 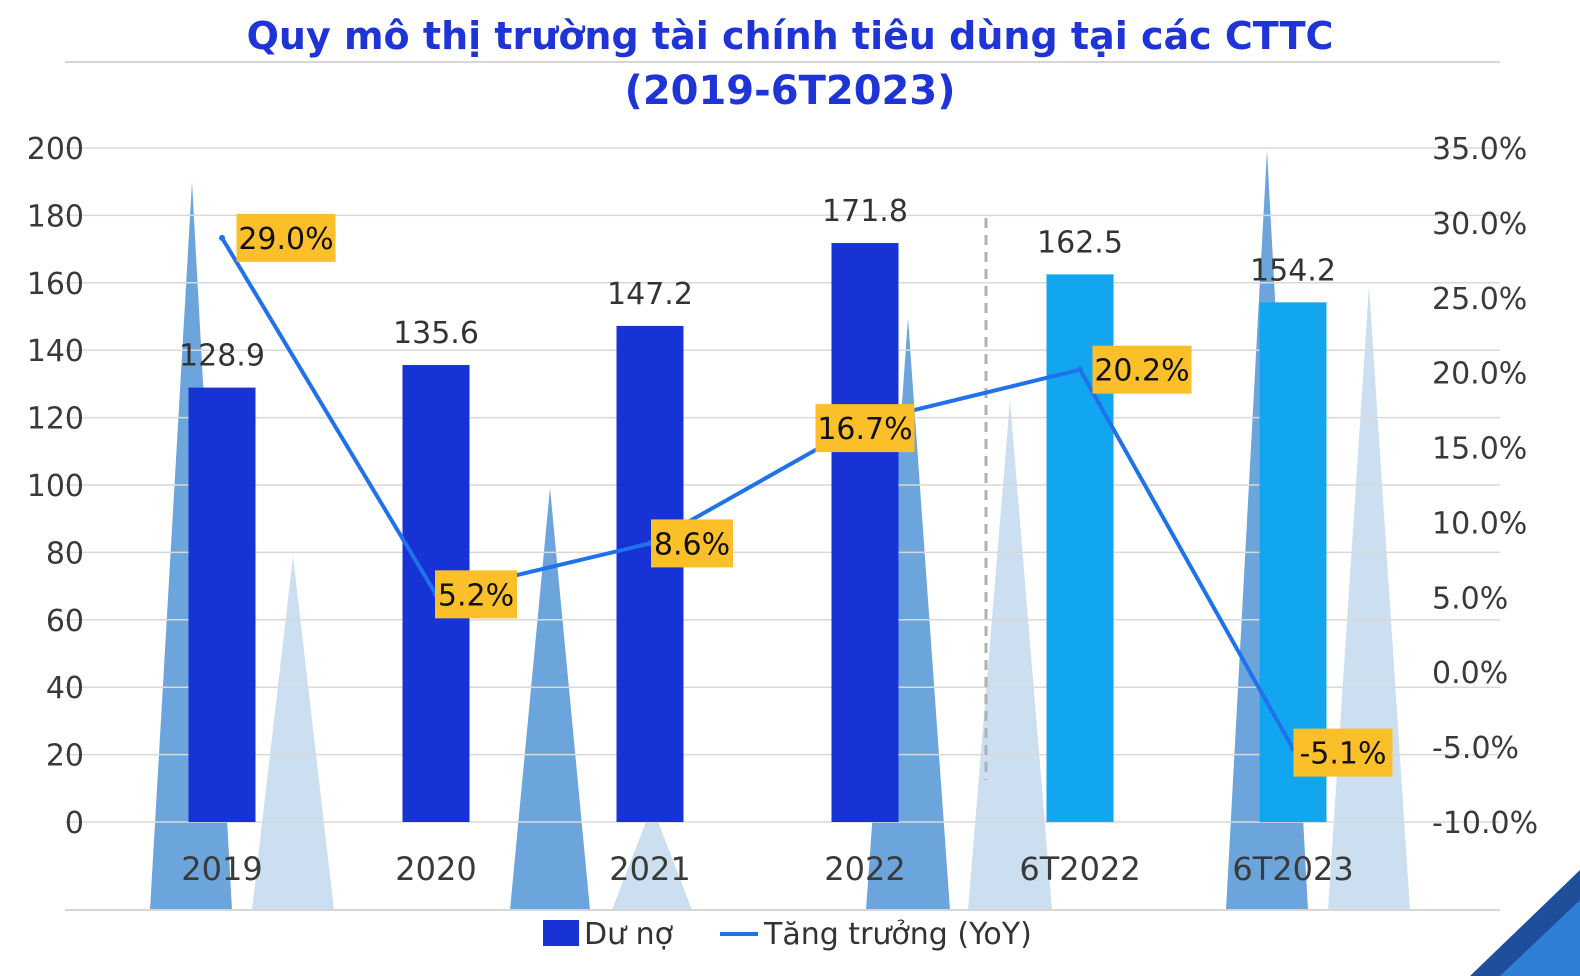 What do you see at coordinates (436, 333) in the screenshot?
I see `bar-value-label: 135.6` at bounding box center [436, 333].